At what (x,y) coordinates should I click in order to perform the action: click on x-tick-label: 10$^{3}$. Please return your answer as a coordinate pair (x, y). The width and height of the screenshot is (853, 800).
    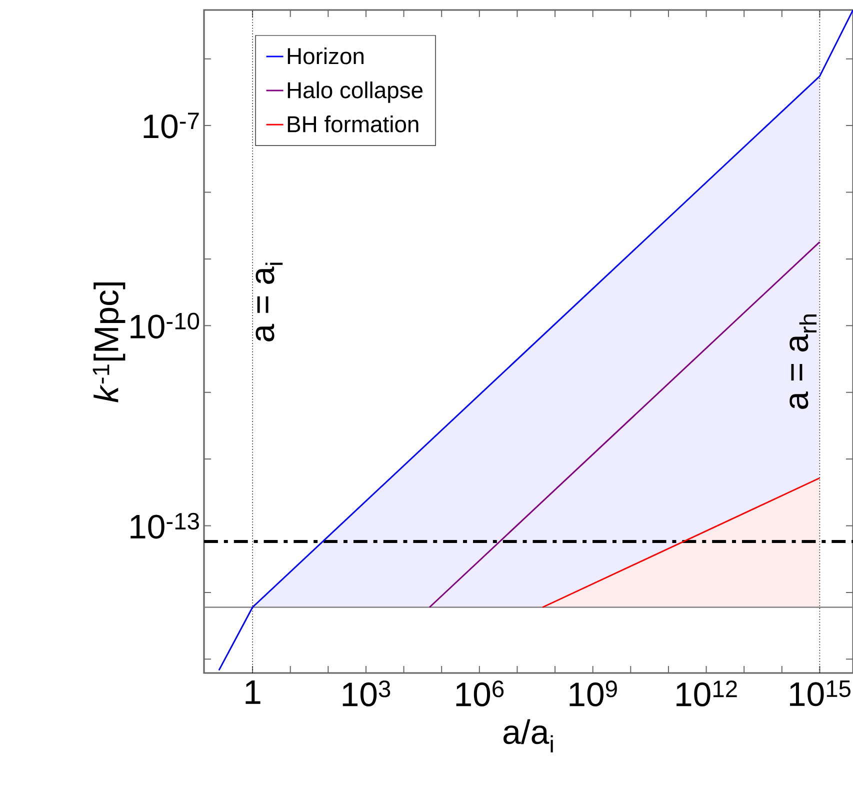
    Looking at the image, I should click on (366, 693).